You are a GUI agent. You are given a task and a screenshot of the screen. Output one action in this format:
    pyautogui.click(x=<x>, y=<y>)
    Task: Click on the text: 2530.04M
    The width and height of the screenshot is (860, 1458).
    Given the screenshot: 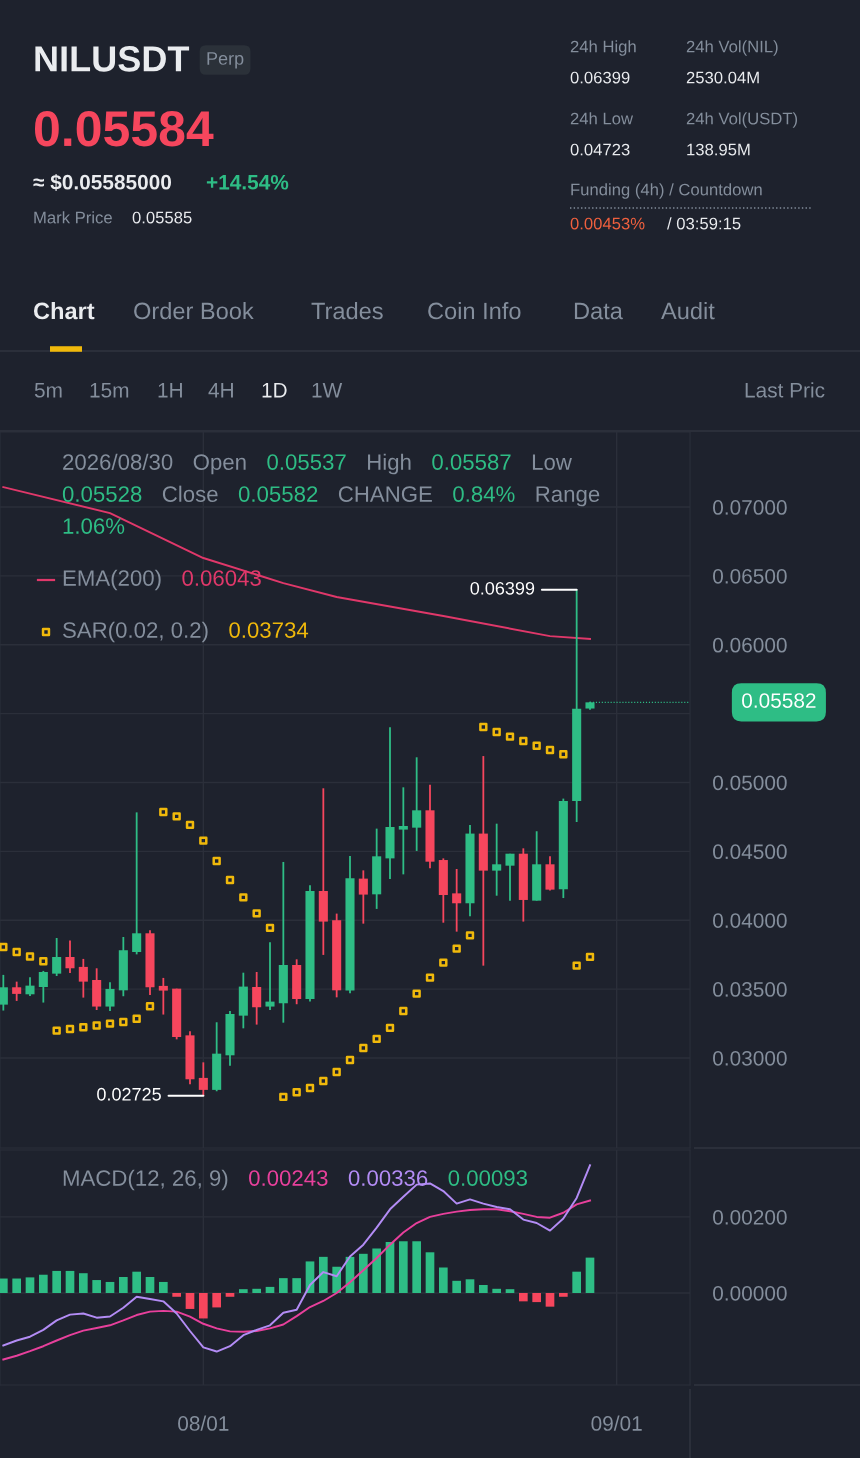 What is the action you would take?
    pyautogui.click(x=722, y=77)
    